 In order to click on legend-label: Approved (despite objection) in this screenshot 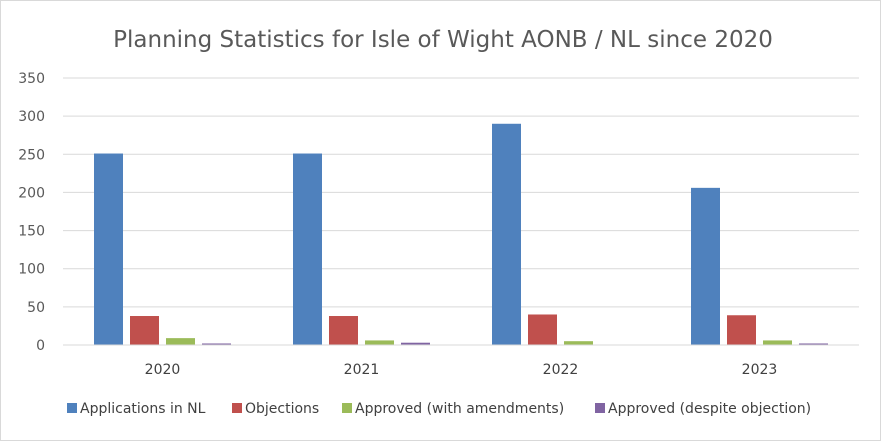, I will do `click(709, 409)`.